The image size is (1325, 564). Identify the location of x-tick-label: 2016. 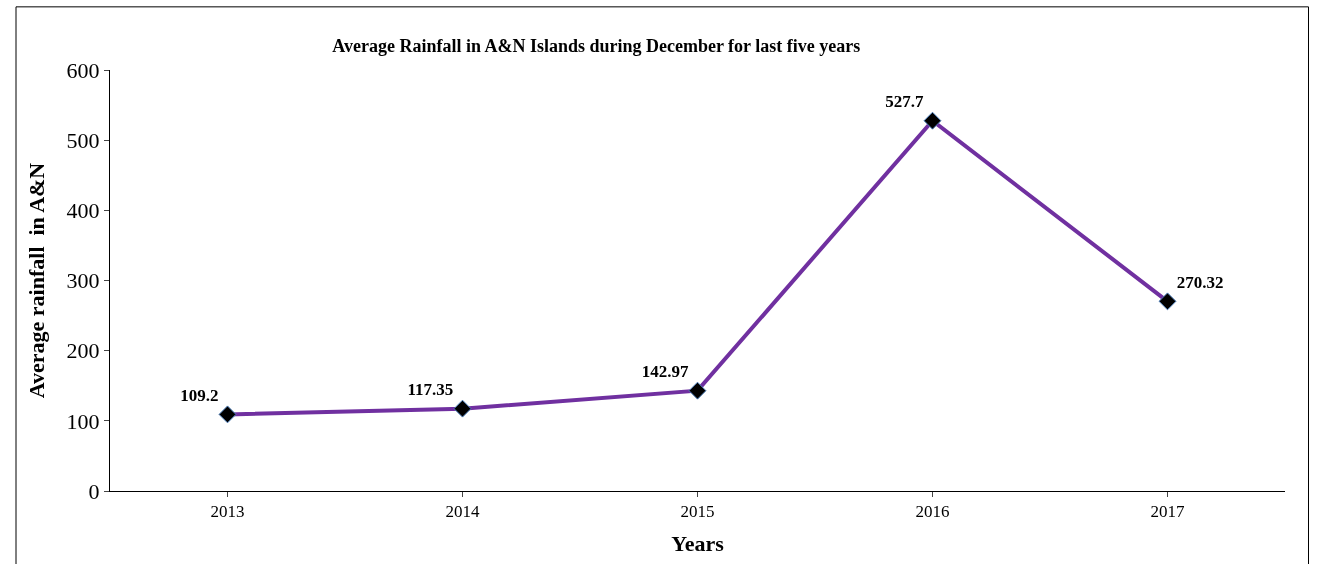
(932, 512).